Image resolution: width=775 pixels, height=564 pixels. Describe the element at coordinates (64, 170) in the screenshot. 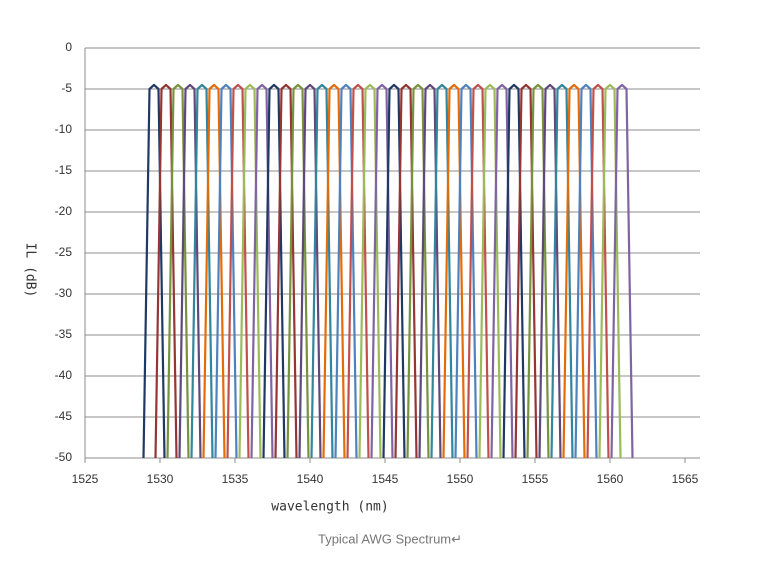

I see `y-tick-label: -15` at that location.